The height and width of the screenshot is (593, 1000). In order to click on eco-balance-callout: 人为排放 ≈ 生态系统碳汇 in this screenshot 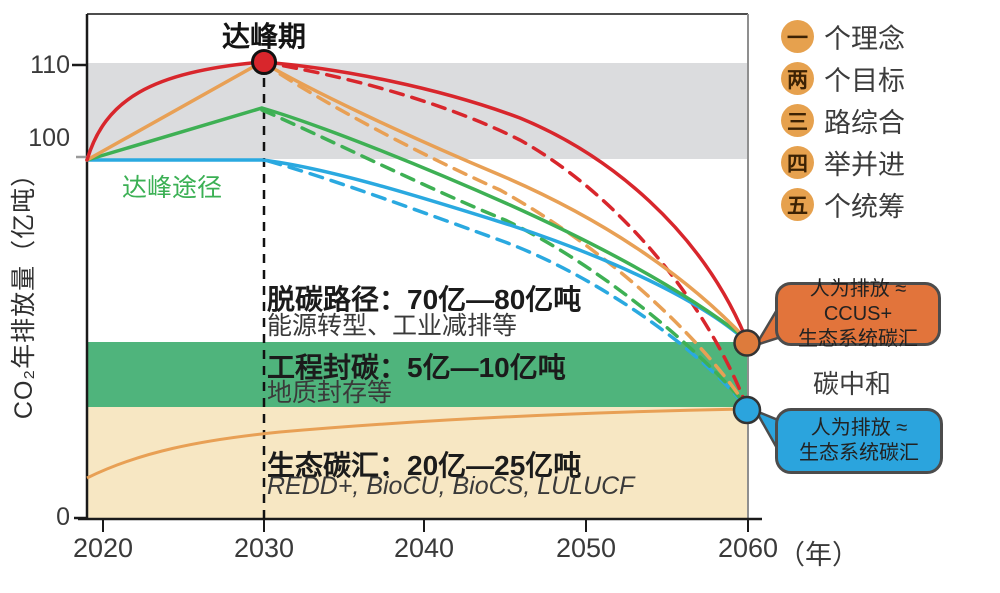, I will do `click(859, 441)`.